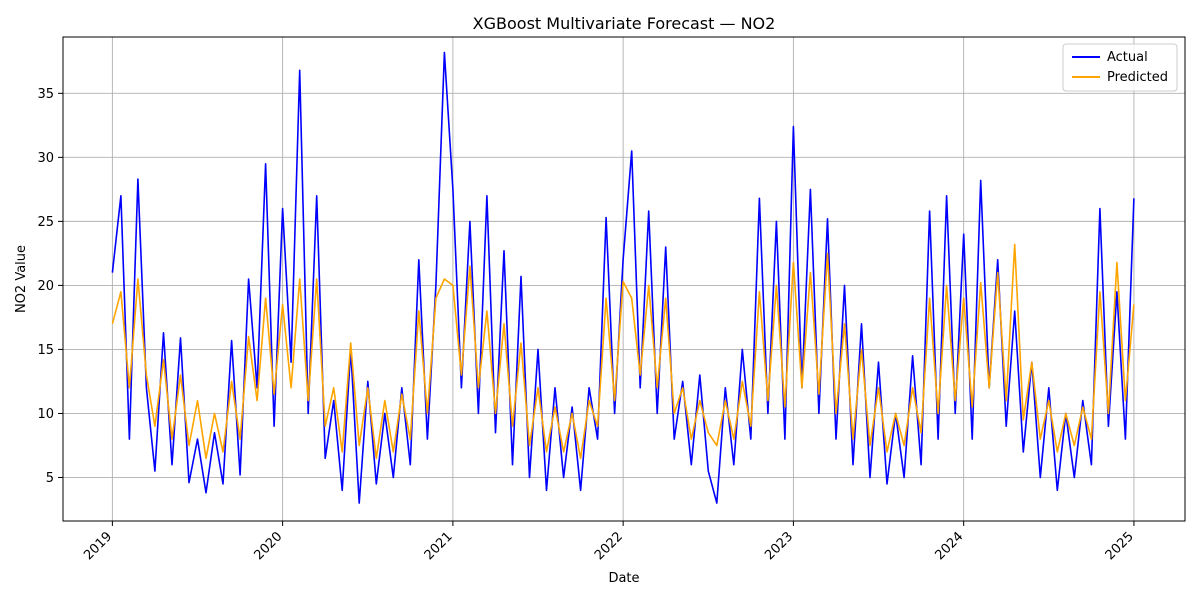  I want to click on legend: Actual Predicted, so click(1120, 67).